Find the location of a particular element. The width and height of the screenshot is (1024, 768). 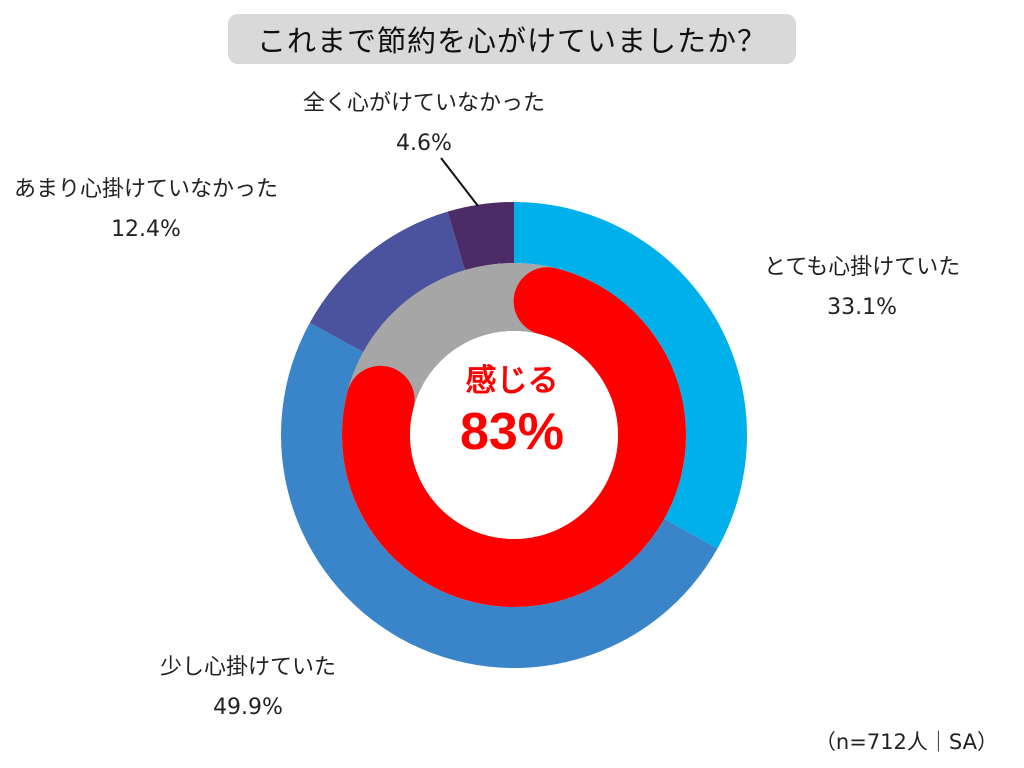

center-hole is located at coordinates (514, 435).